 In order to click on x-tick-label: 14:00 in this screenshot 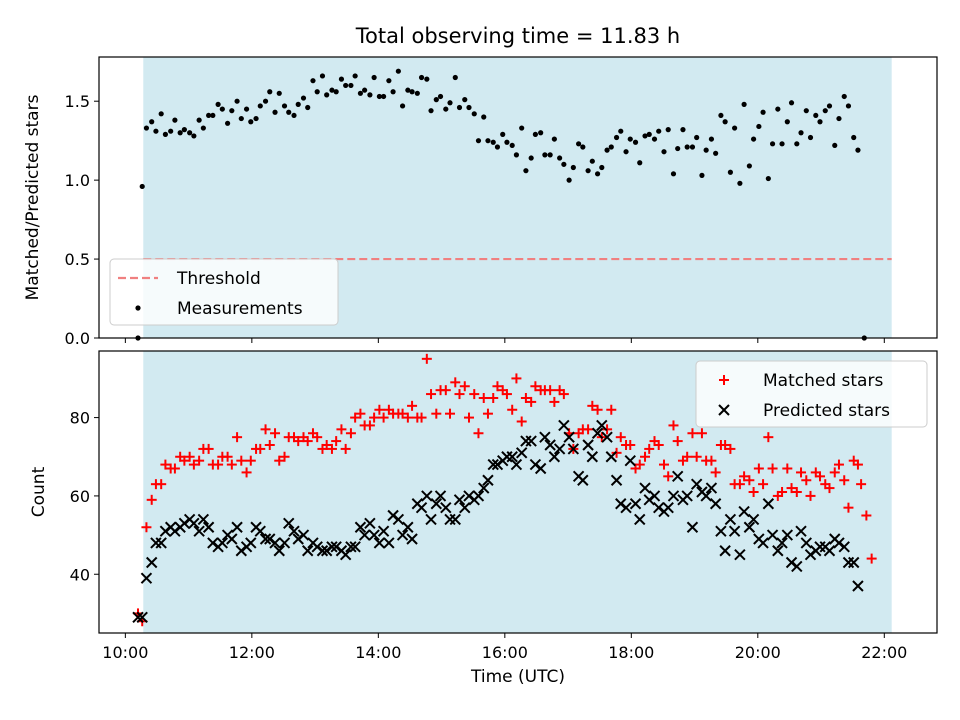, I will do `click(378, 652)`.